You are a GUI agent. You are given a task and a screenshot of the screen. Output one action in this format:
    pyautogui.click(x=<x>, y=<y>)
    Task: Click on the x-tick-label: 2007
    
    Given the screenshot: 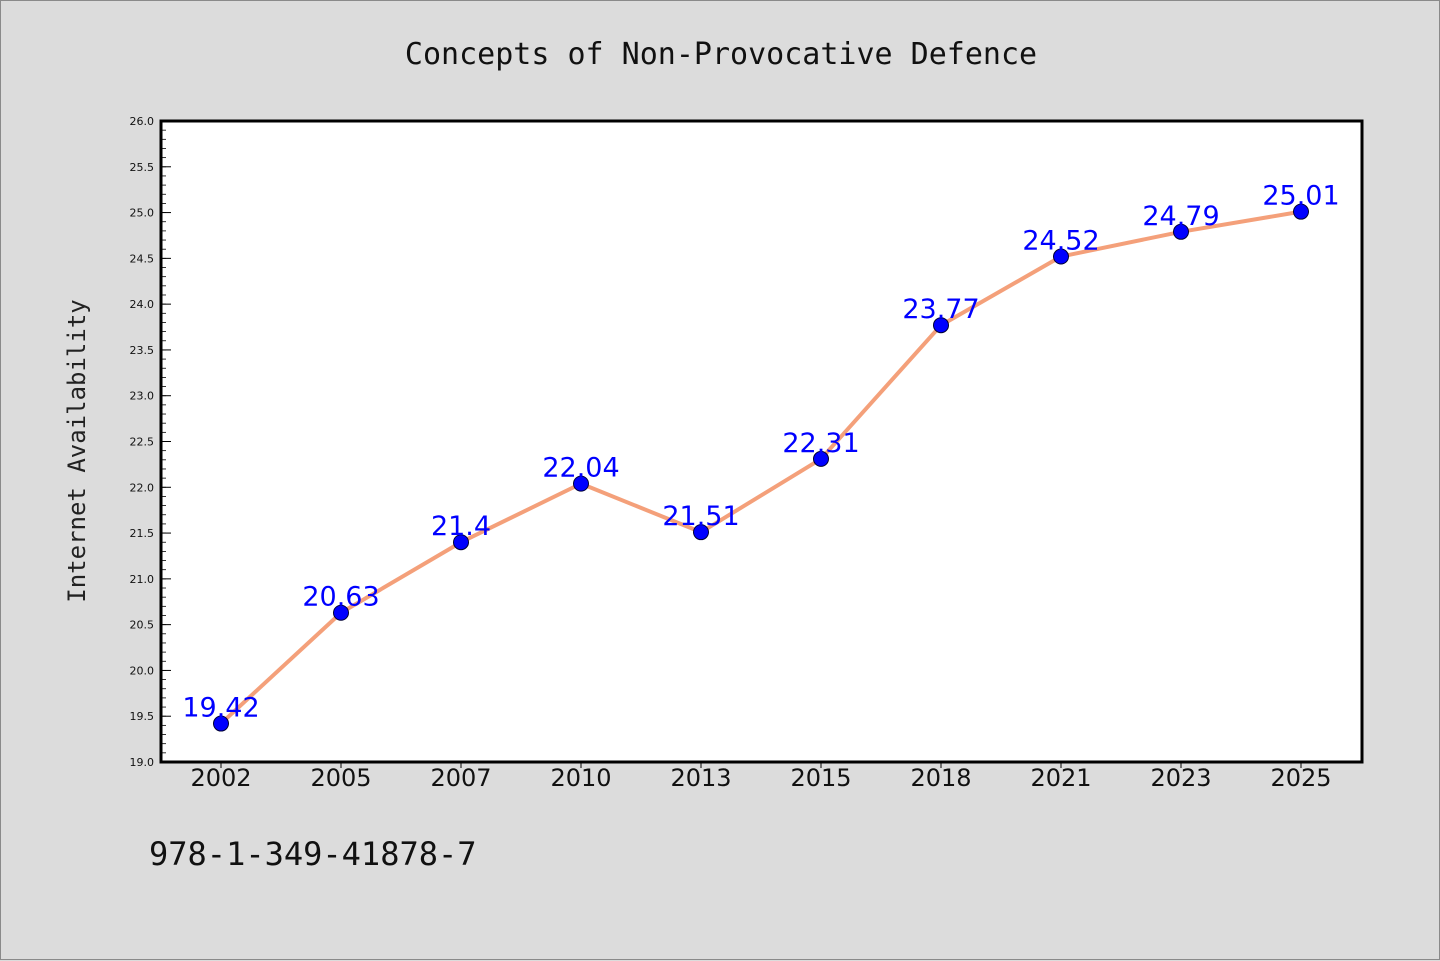 What is the action you would take?
    pyautogui.click(x=460, y=778)
    